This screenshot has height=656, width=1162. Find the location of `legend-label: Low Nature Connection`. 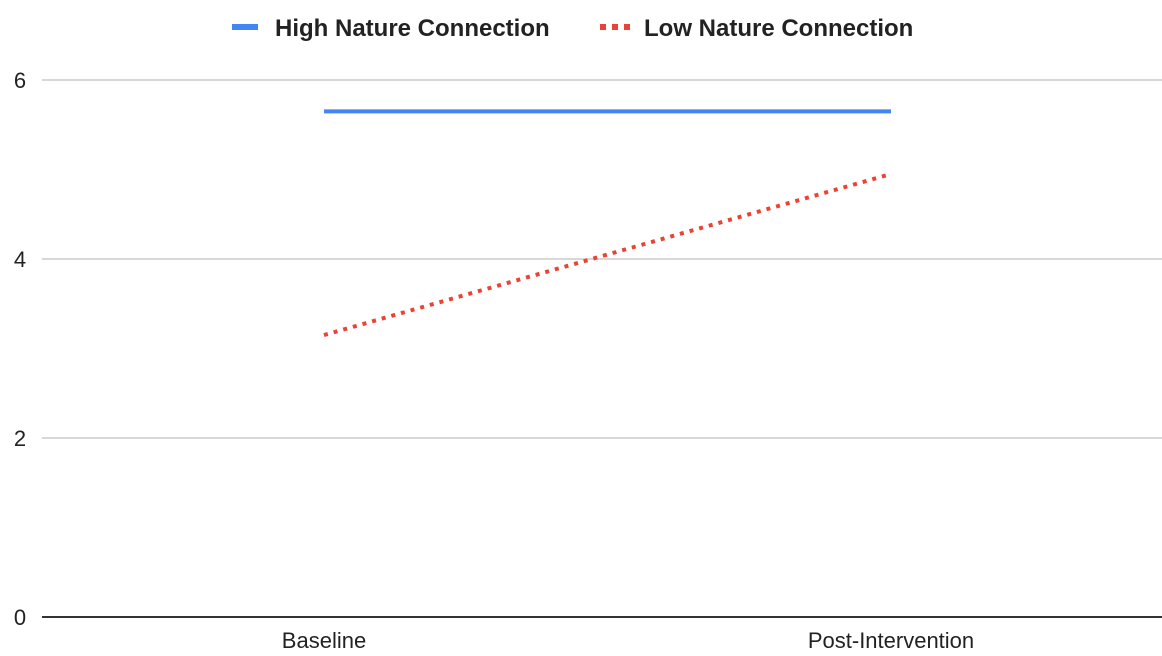

legend-label: Low Nature Connection is located at coordinates (778, 28).